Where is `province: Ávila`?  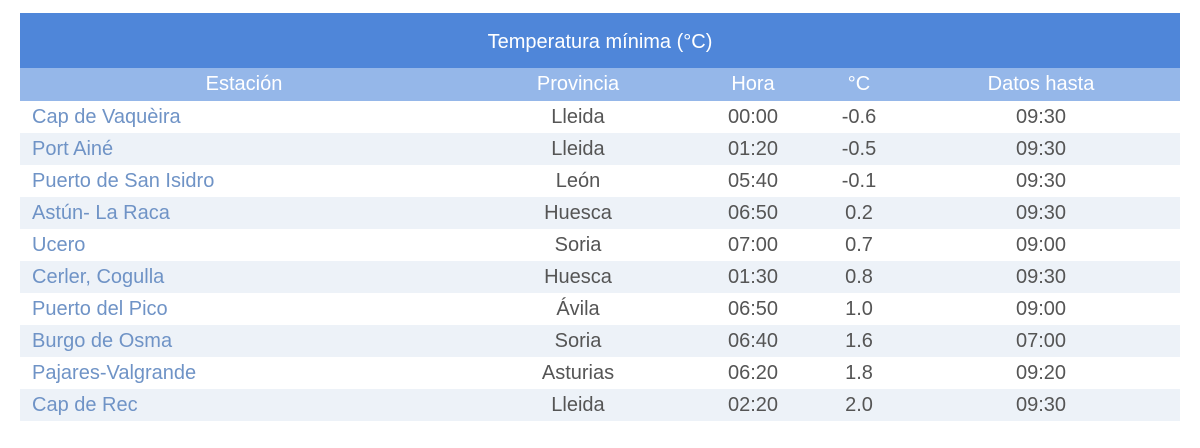 province: Ávila is located at coordinates (578, 309).